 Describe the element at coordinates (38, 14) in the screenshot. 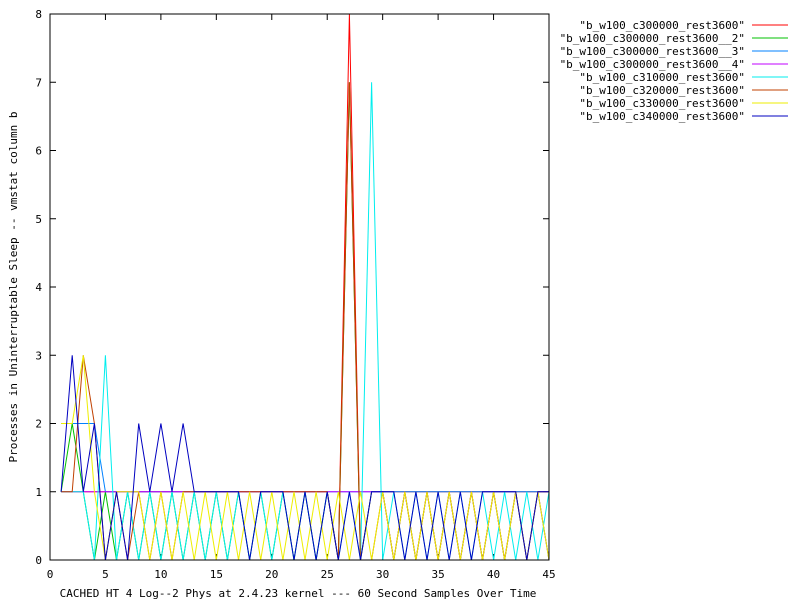

I see `y-tick-label: 8` at that location.